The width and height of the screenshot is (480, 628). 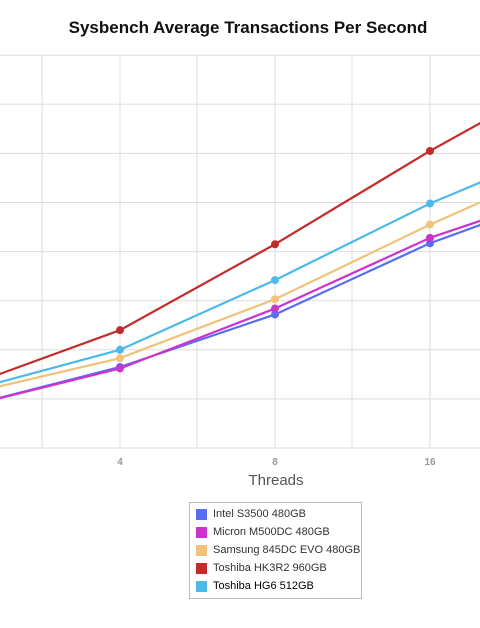 I want to click on x-tick-label: 8, so click(x=275, y=462).